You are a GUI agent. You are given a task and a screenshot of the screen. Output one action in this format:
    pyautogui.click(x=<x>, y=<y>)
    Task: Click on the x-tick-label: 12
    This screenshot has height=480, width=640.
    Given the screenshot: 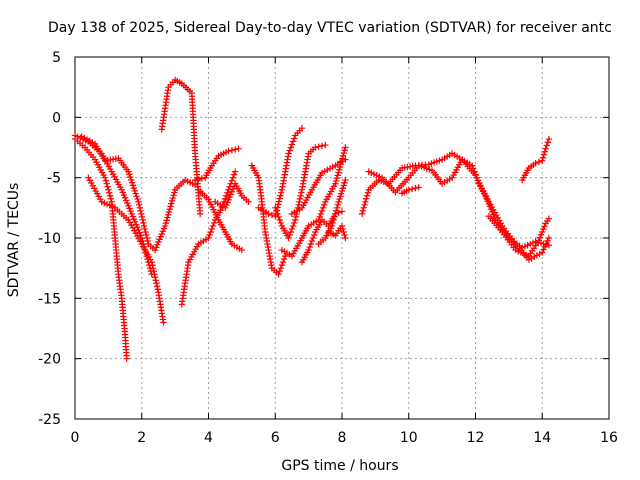 What is the action you would take?
    pyautogui.click(x=476, y=438)
    